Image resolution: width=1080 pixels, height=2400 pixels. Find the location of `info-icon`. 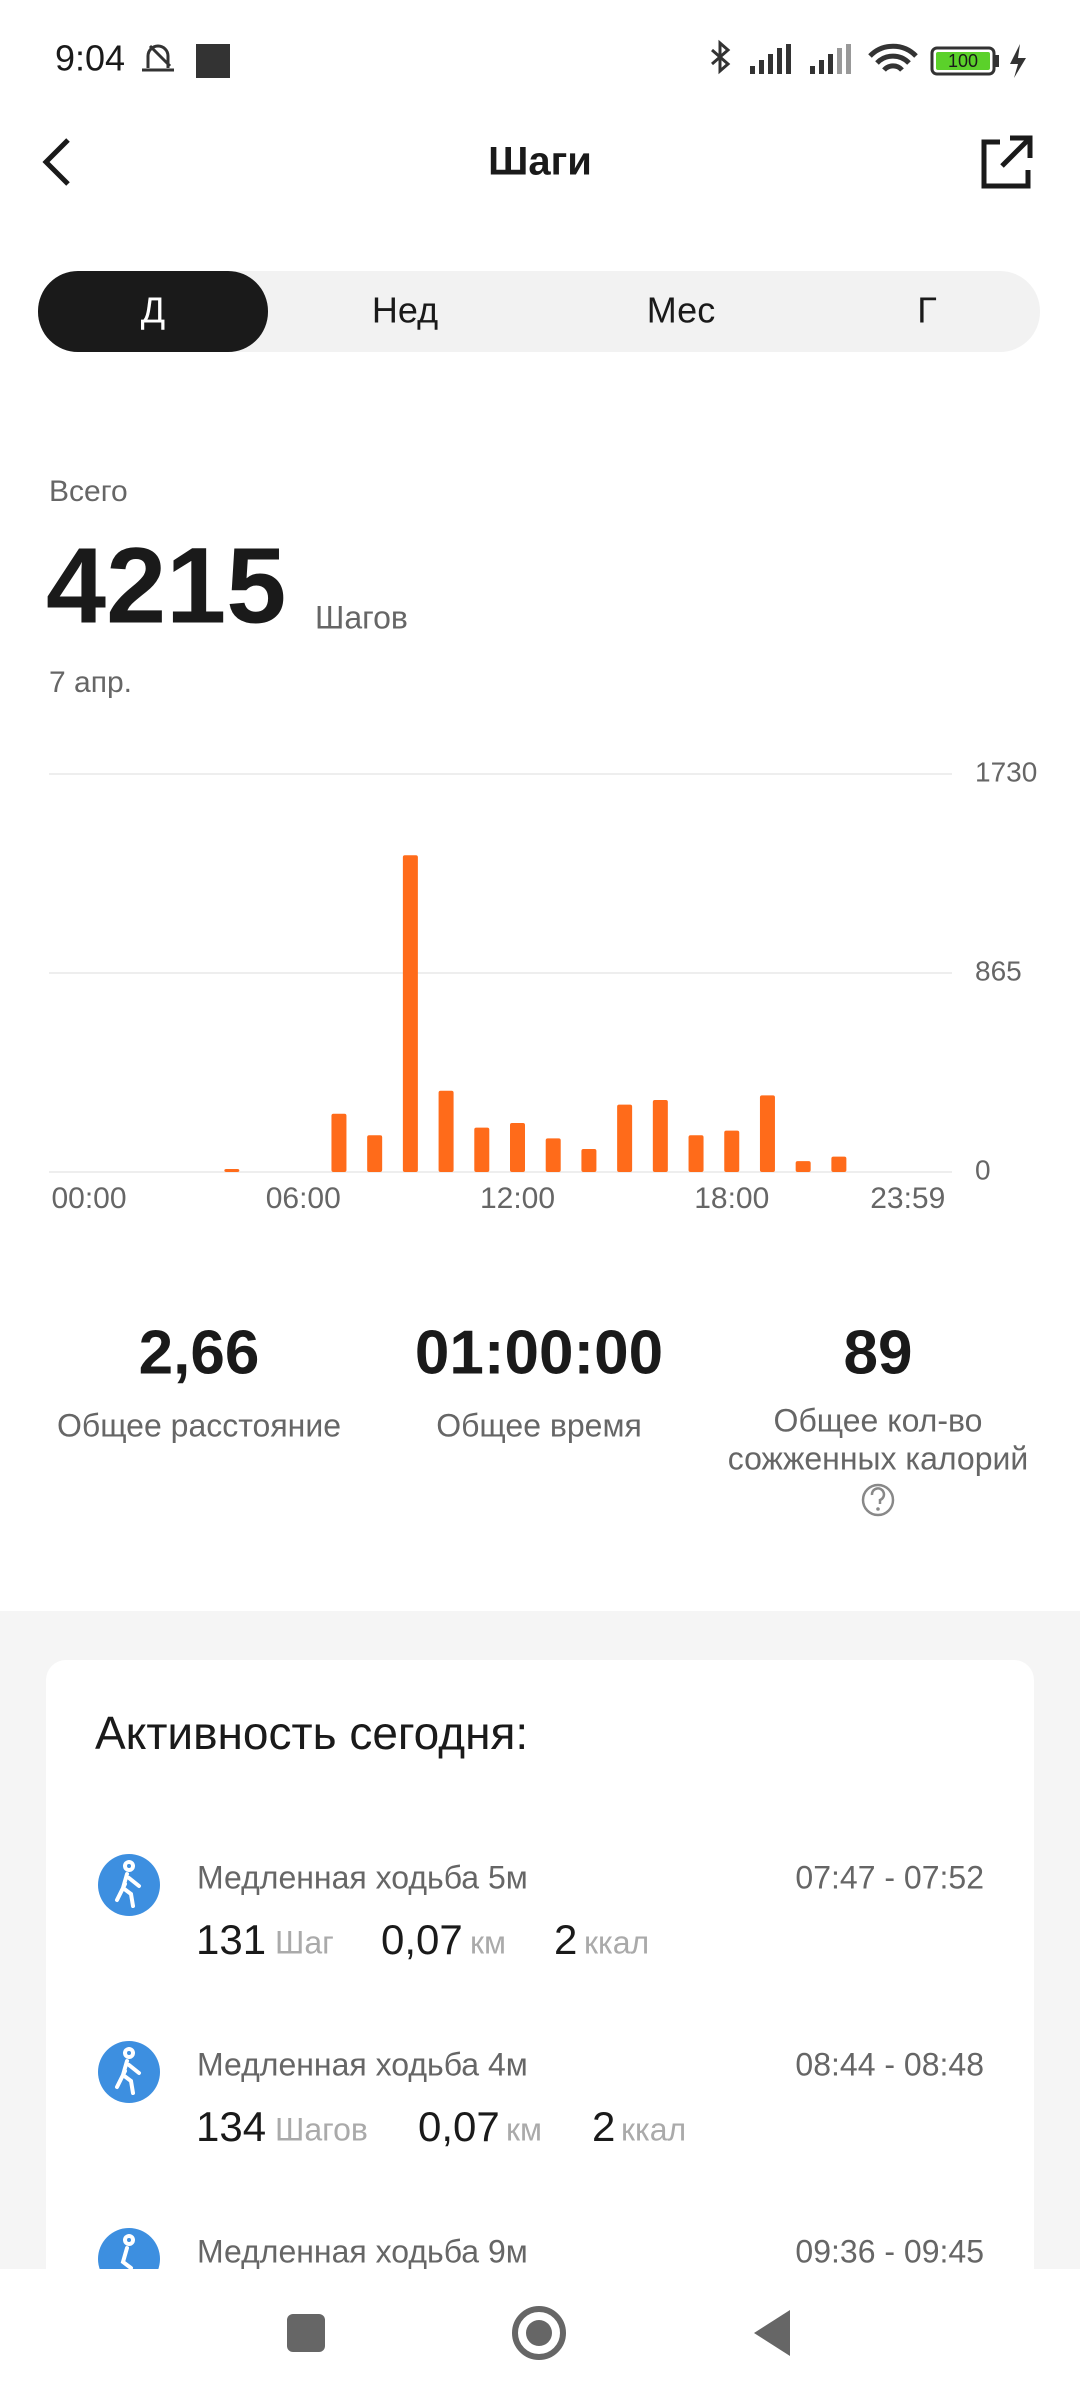

info-icon is located at coordinates (878, 1500).